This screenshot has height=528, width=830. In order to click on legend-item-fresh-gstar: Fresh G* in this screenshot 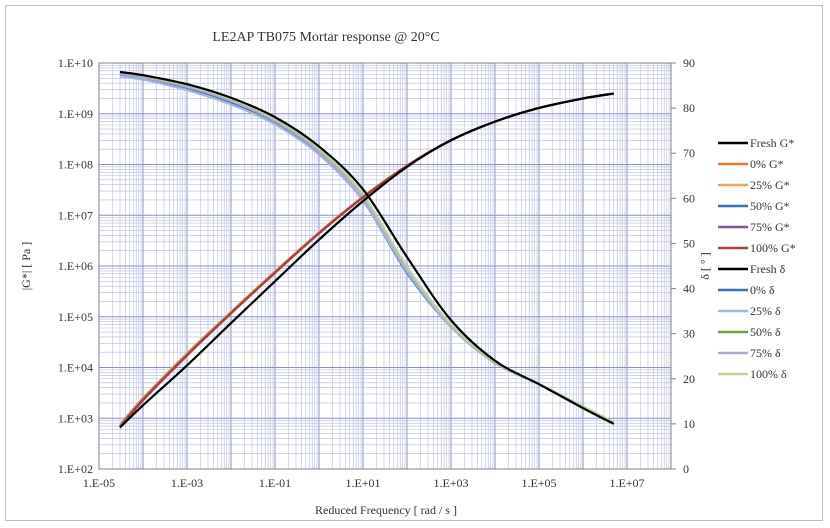, I will do `click(756, 143)`.